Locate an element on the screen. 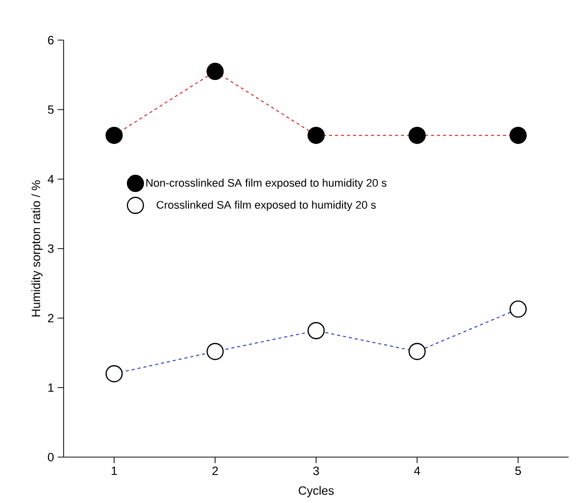 This screenshot has height=503, width=579. y-tick-label: 4 is located at coordinates (51, 179).